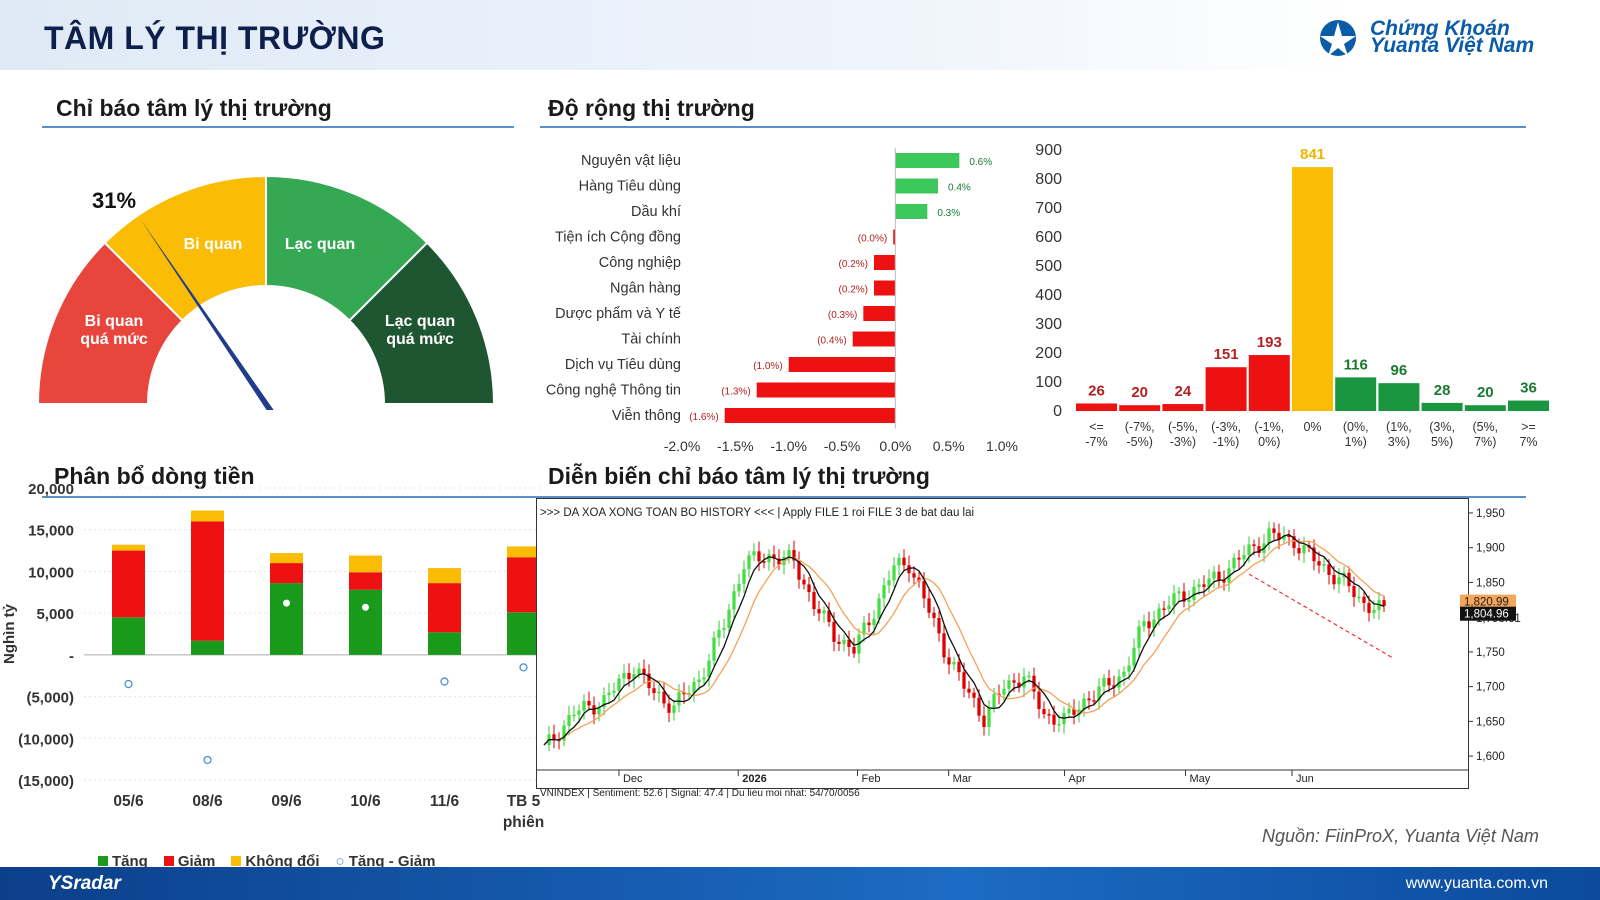 This screenshot has height=900, width=1600. Describe the element at coordinates (949, 446) in the screenshot. I see `sector-x-tick: 0.5%` at that location.